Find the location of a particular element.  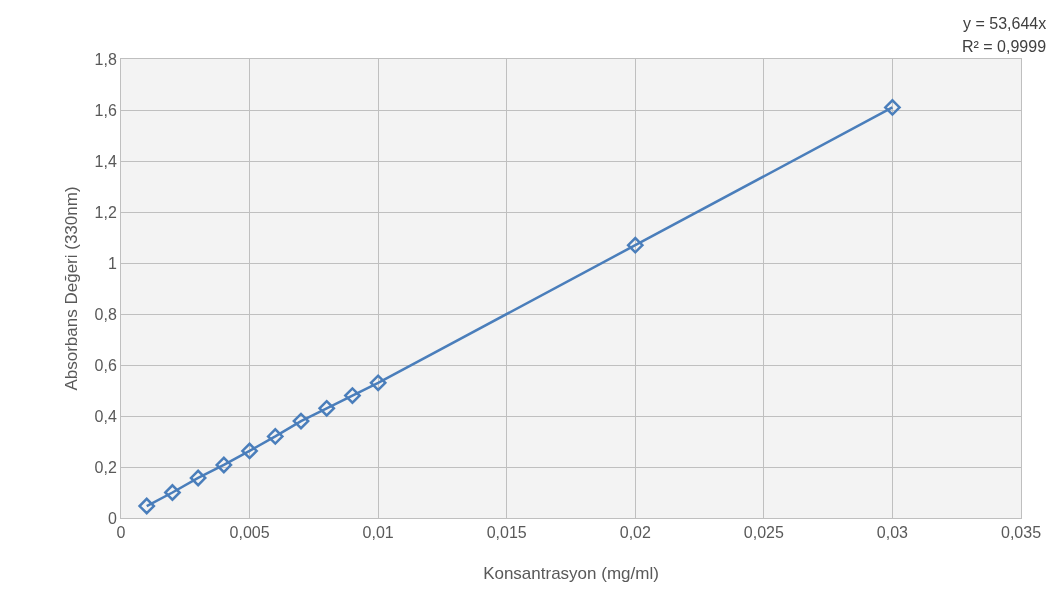

y-tick-label: 1,8 is located at coordinates (105, 59).